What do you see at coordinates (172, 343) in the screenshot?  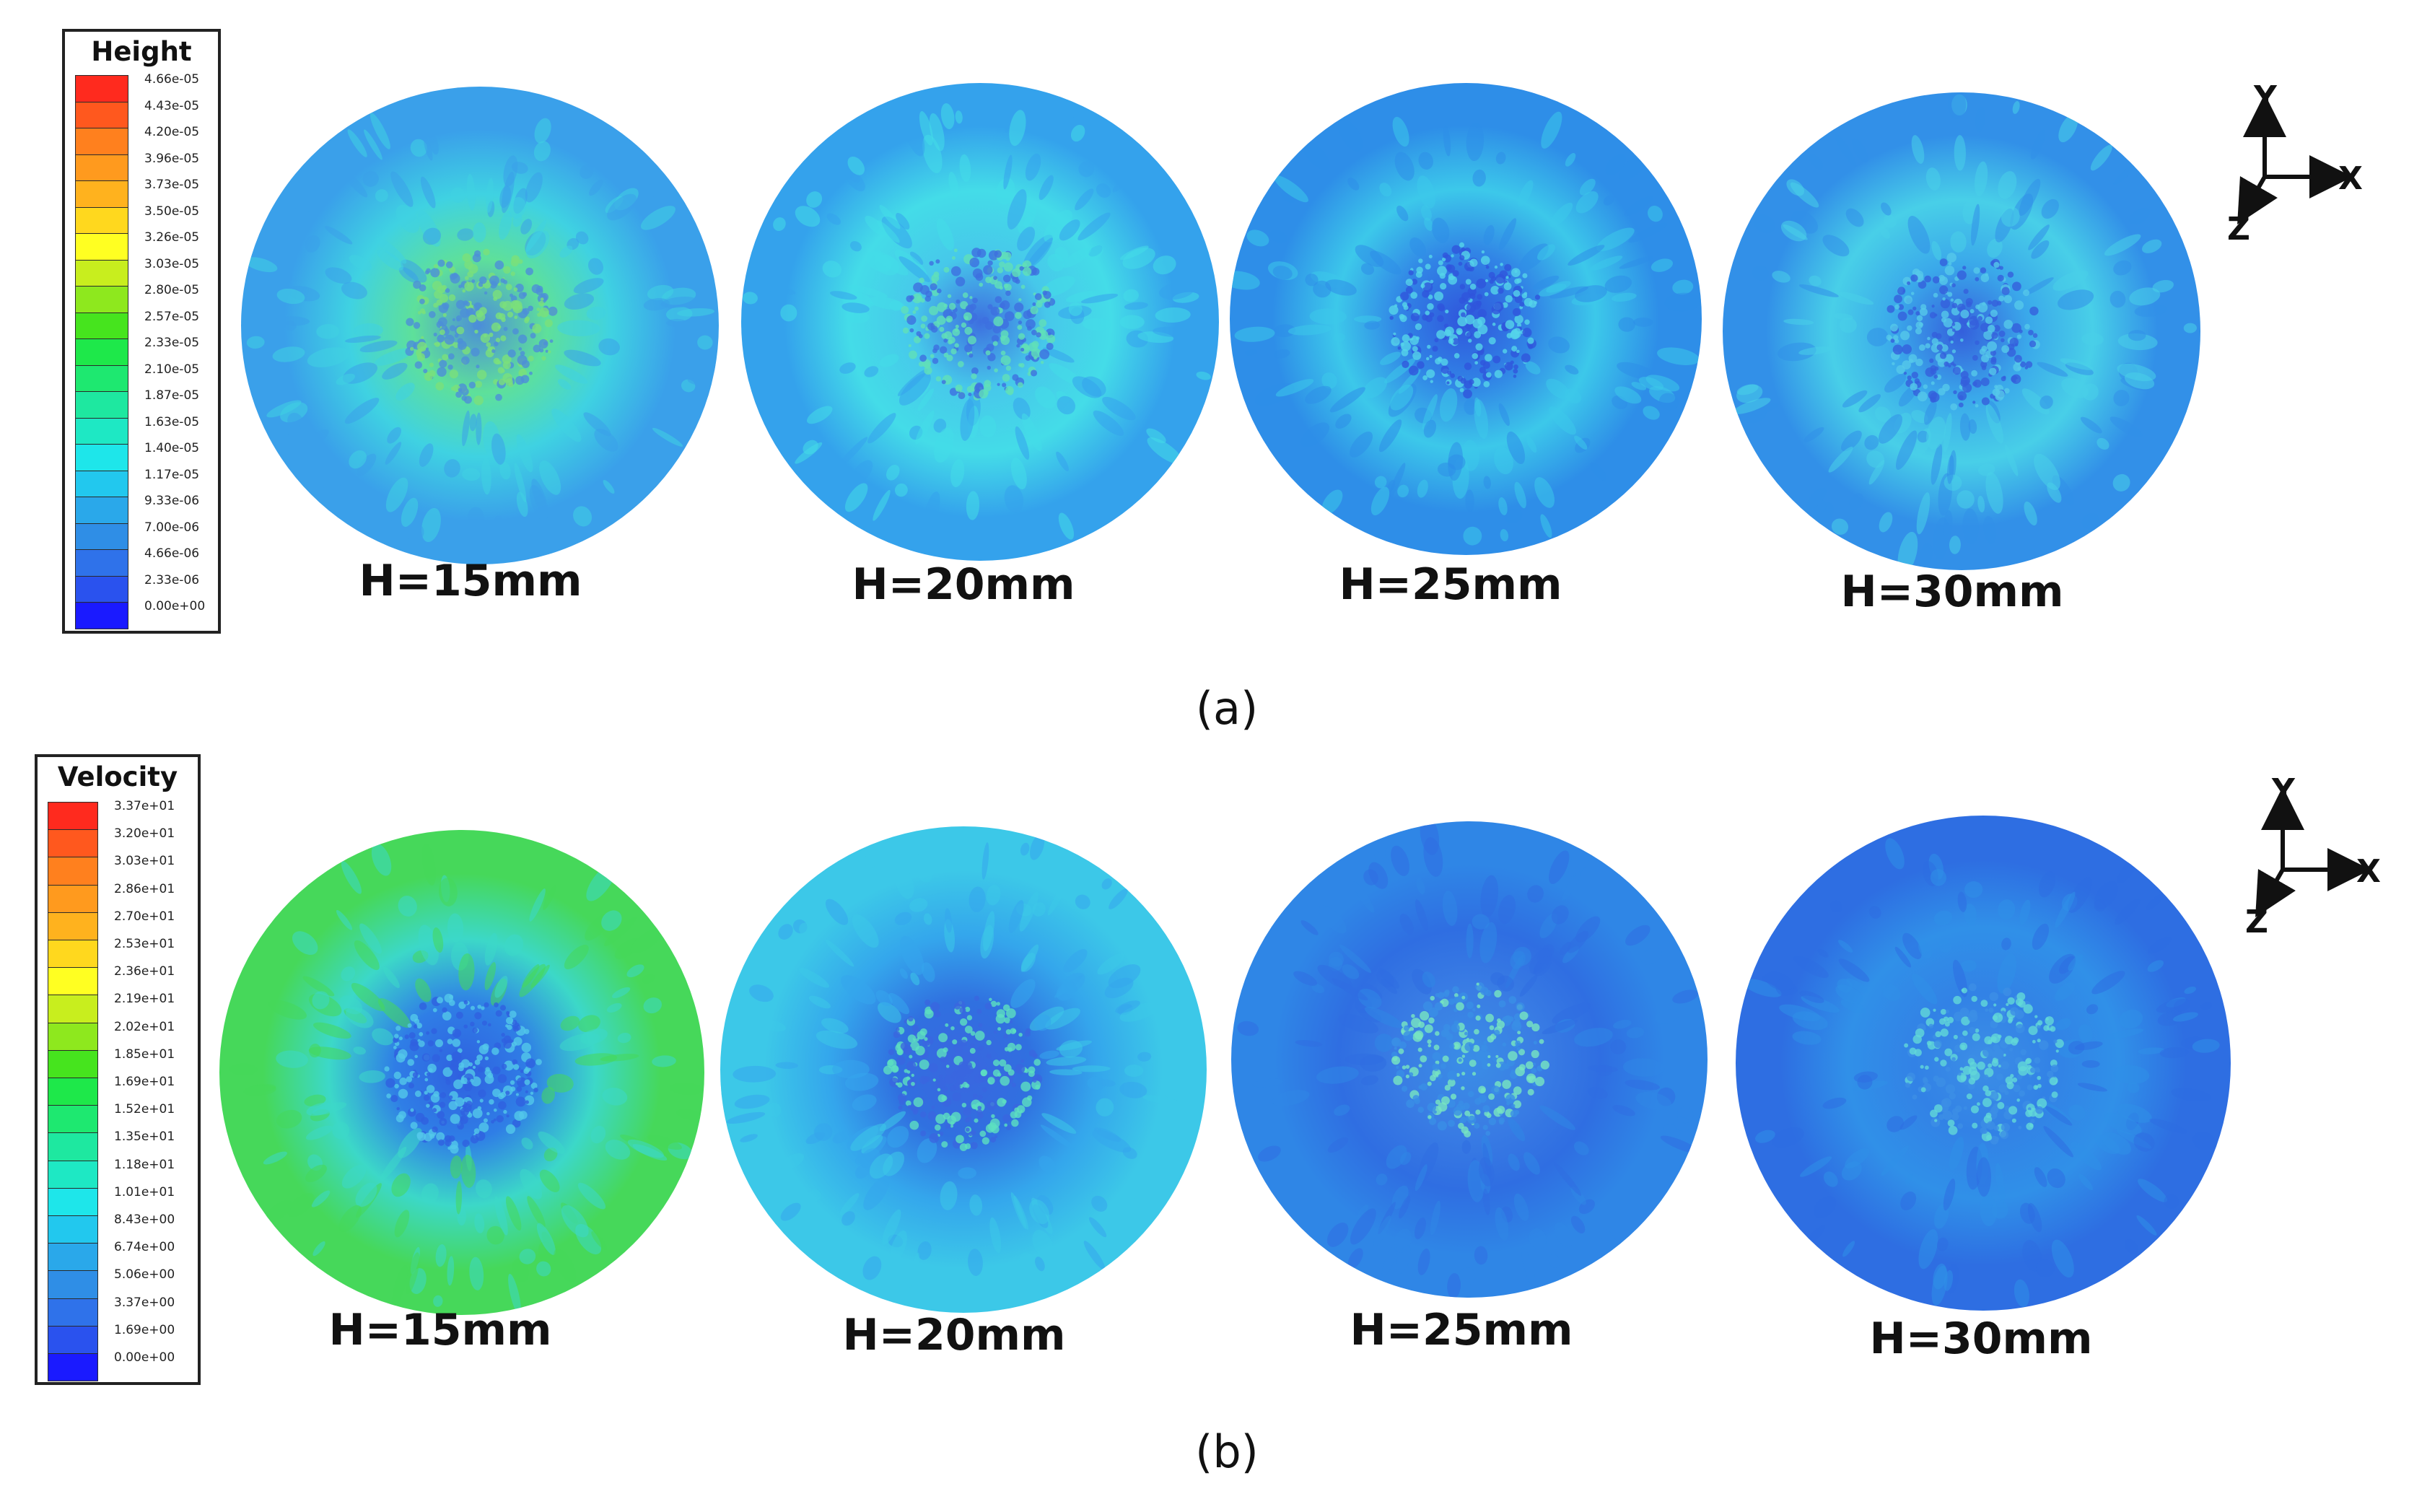 I see `legend-tick-label: 2.33e-05` at bounding box center [172, 343].